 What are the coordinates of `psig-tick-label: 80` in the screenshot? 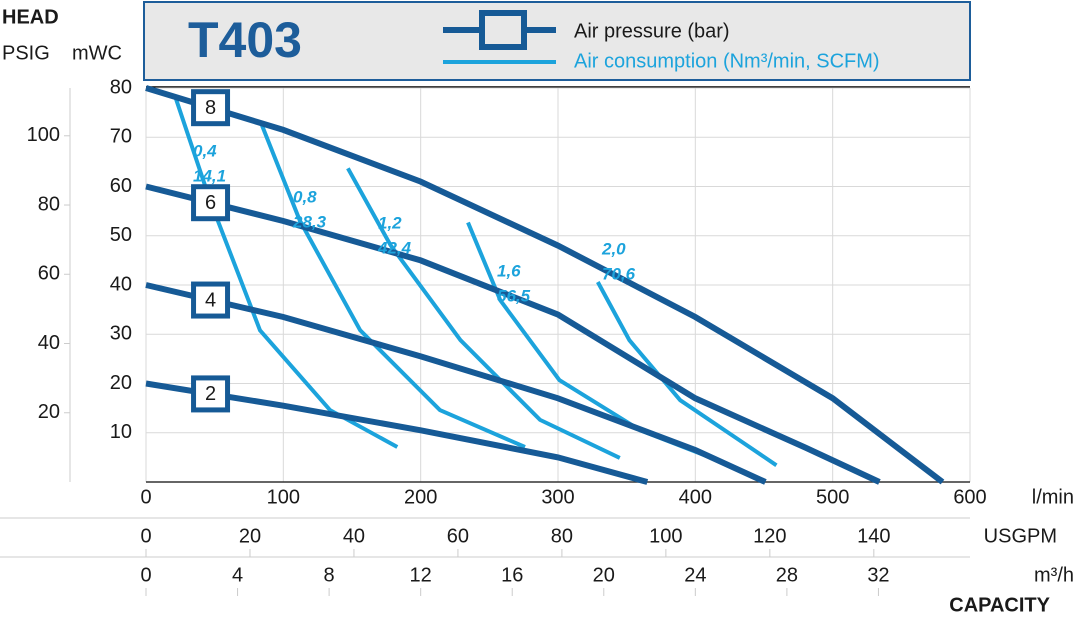 It's located at (49, 204).